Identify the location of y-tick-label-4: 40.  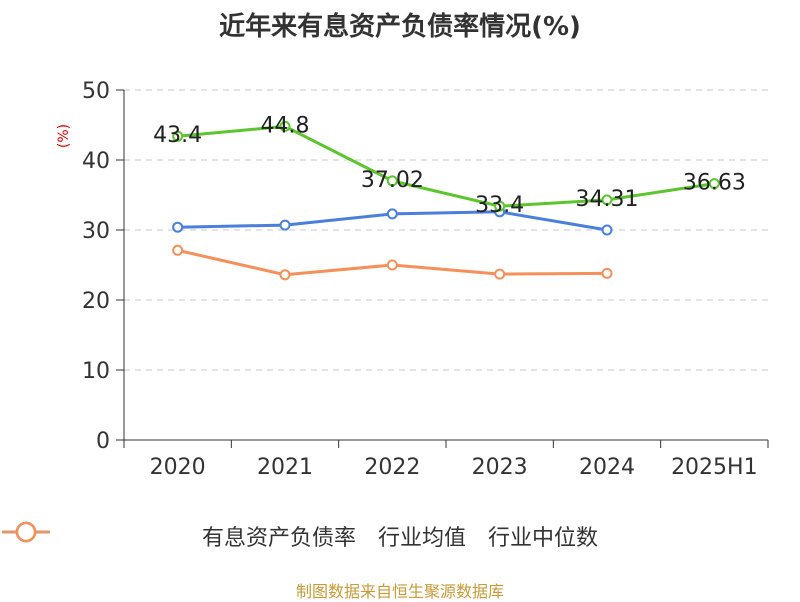
(96, 161).